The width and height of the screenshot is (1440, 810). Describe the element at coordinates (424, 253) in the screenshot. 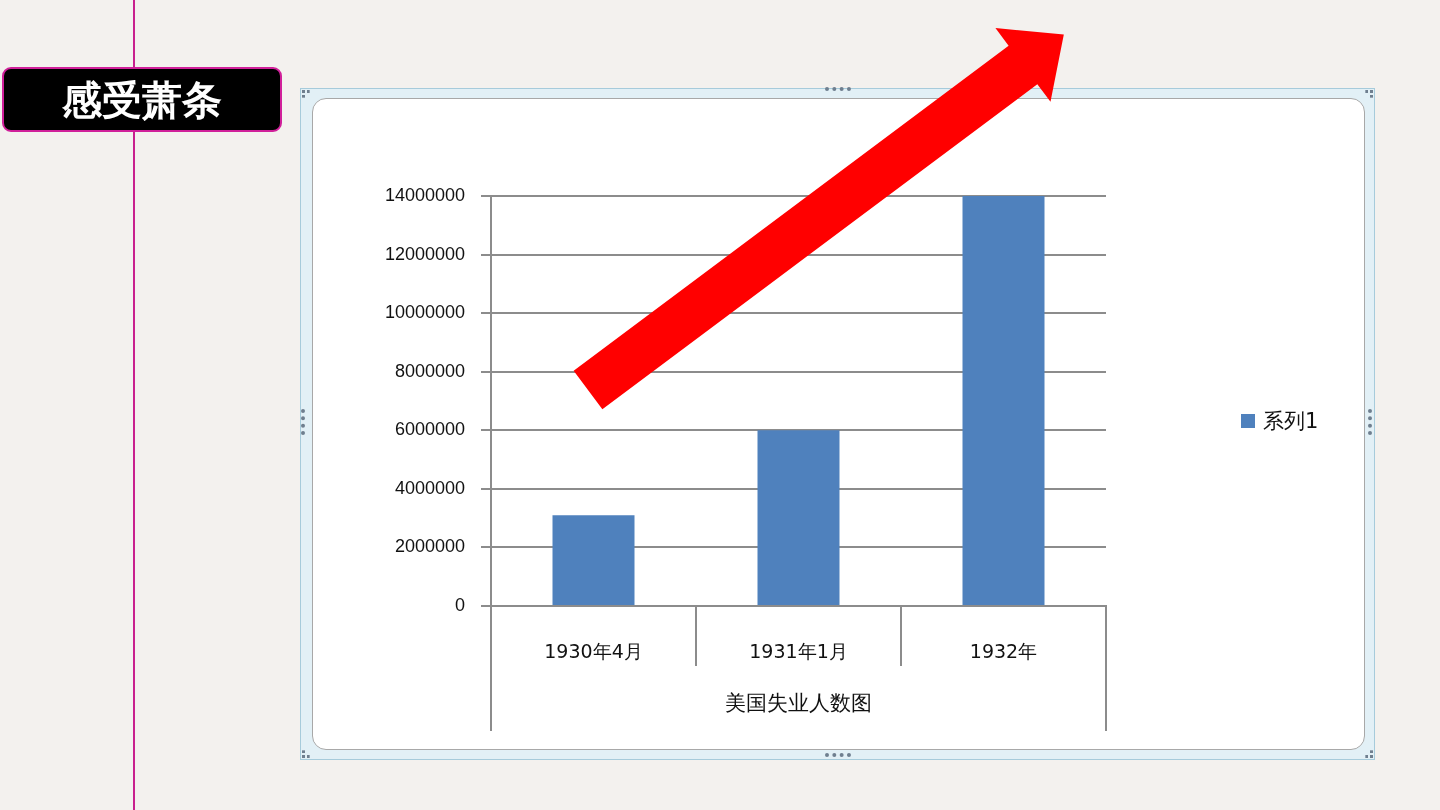

I see `y-tick-label: 12000000` at that location.